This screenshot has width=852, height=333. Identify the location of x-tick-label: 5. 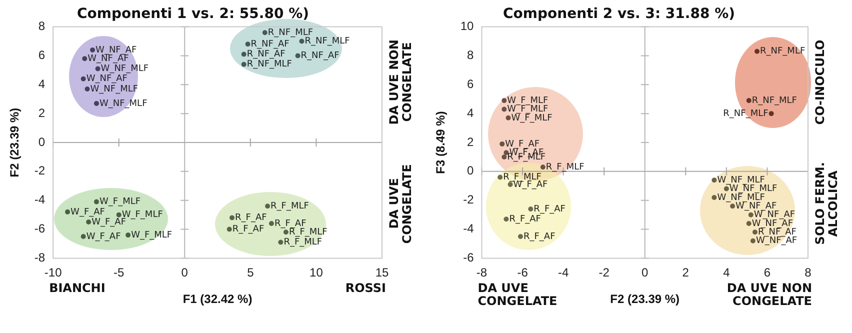
(250, 273).